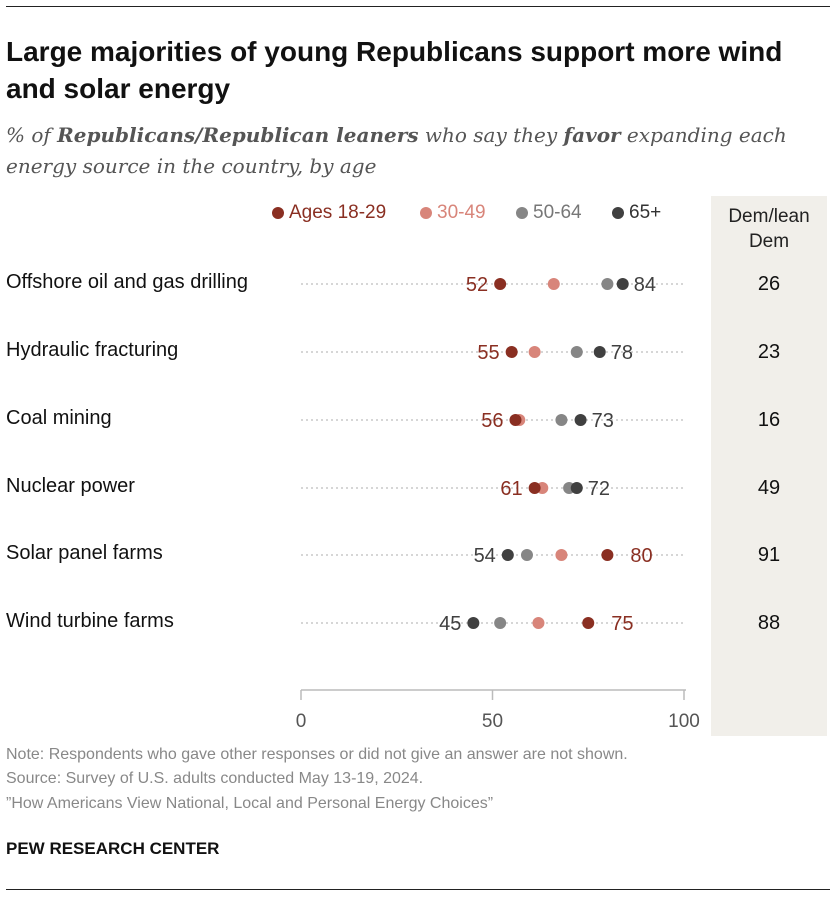 The width and height of the screenshot is (840, 898). Describe the element at coordinates (641, 556) in the screenshot. I see `data-label-high: 80` at that location.